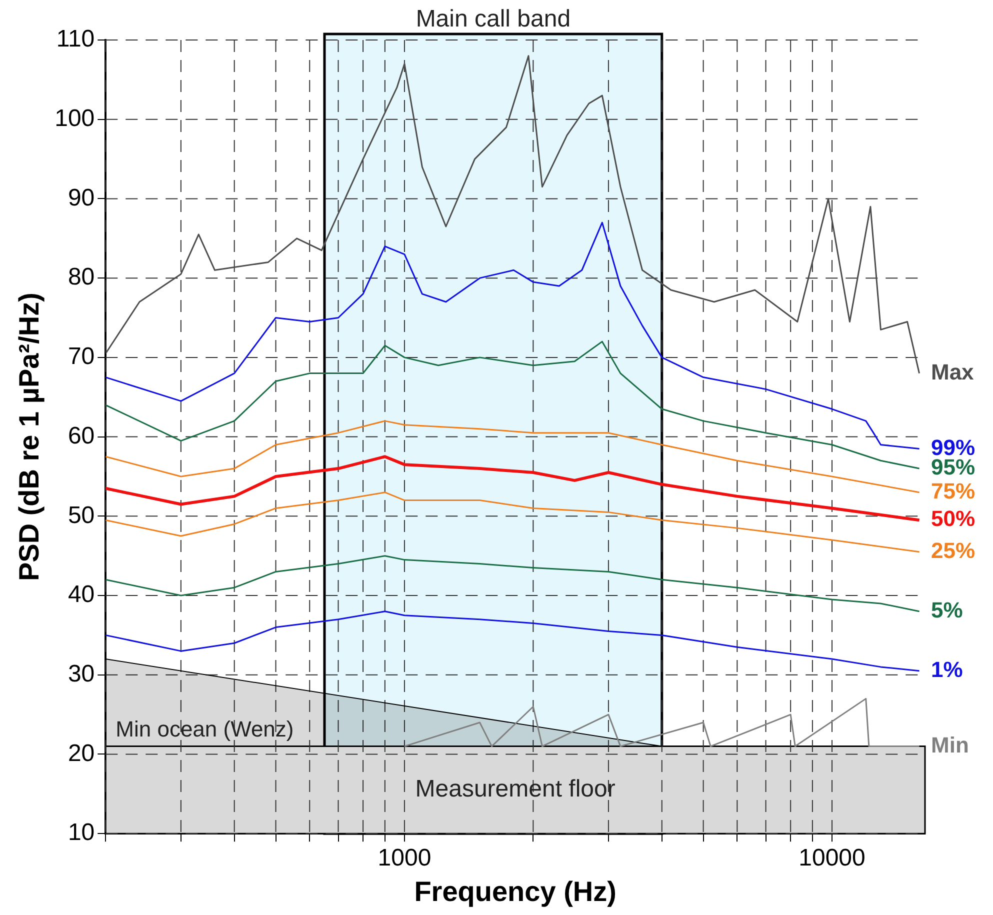  Describe the element at coordinates (953, 371) in the screenshot. I see `series-label: Max` at that location.